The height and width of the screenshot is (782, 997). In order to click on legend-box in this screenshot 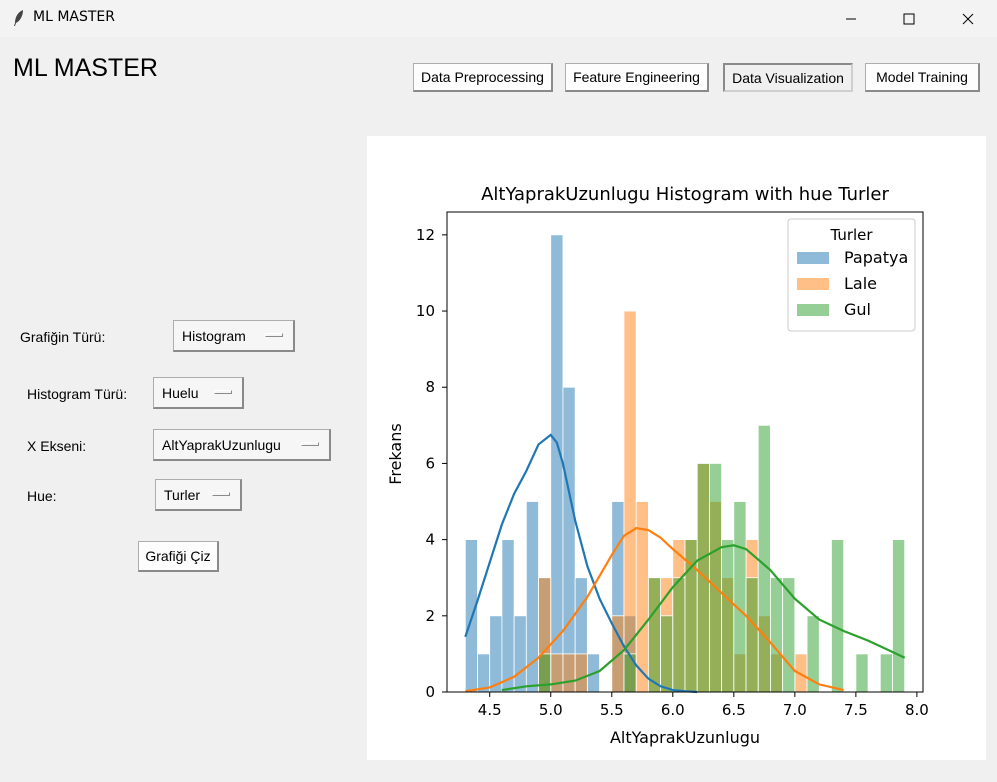, I will do `click(851, 275)`.